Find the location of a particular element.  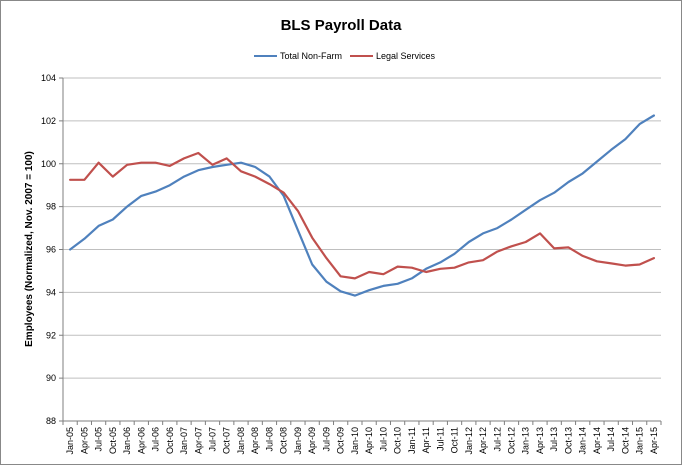

x-tick-label: Oct-08 is located at coordinates (284, 440).